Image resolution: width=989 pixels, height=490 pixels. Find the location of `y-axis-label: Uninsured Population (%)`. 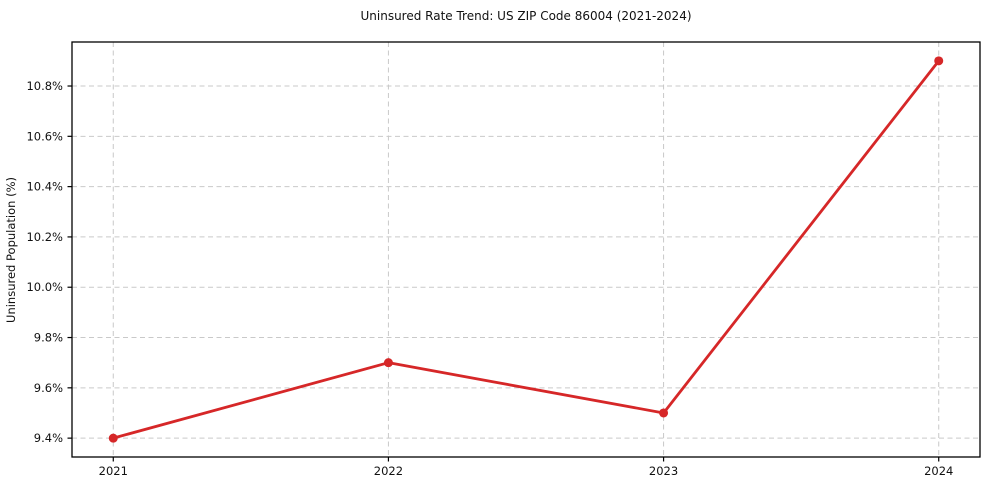

y-axis-label: Uninsured Population (%) is located at coordinates (11, 250).